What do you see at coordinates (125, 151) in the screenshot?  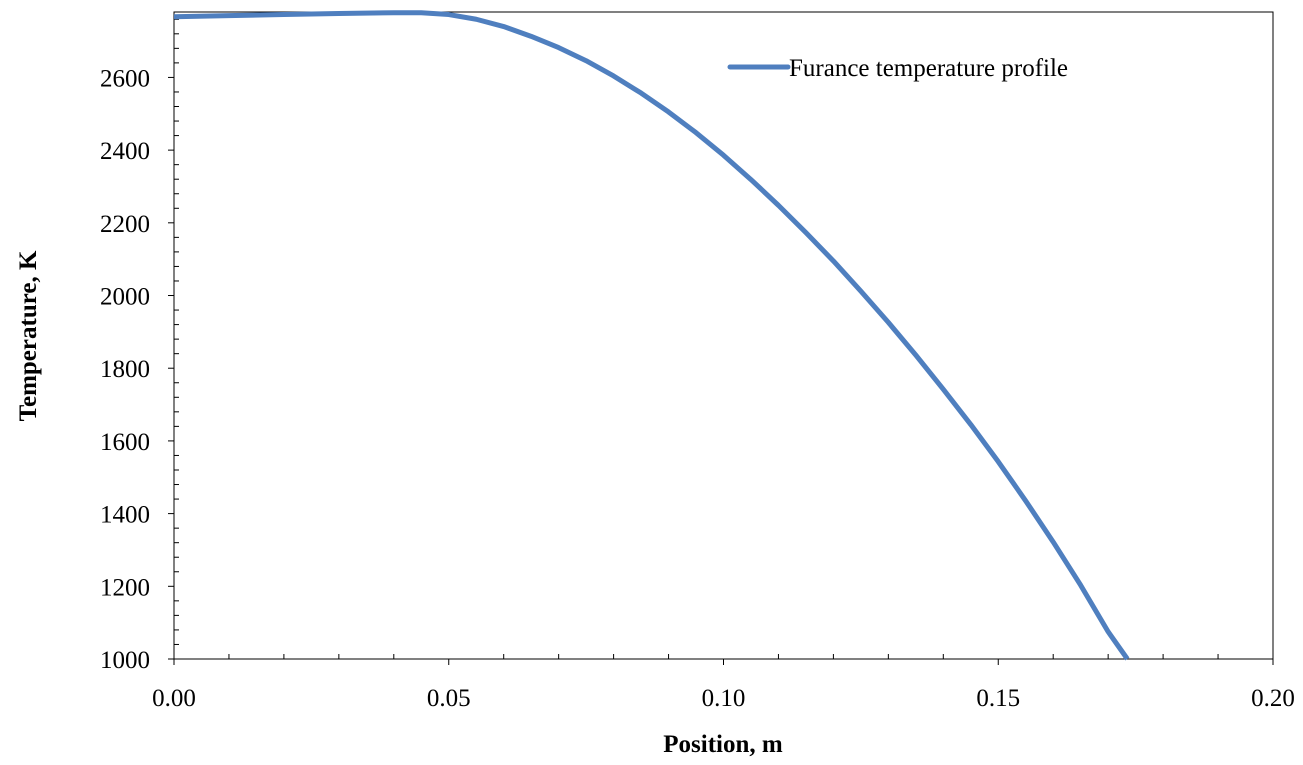 I see `y-tick-label: 2400` at bounding box center [125, 151].